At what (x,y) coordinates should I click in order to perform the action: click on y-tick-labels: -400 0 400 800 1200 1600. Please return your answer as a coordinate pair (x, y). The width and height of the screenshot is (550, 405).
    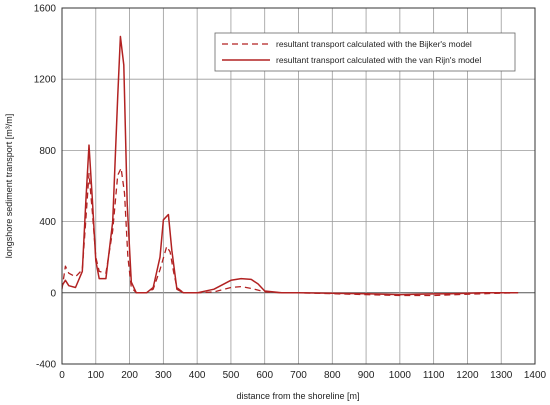
    Looking at the image, I should click on (45, 187).